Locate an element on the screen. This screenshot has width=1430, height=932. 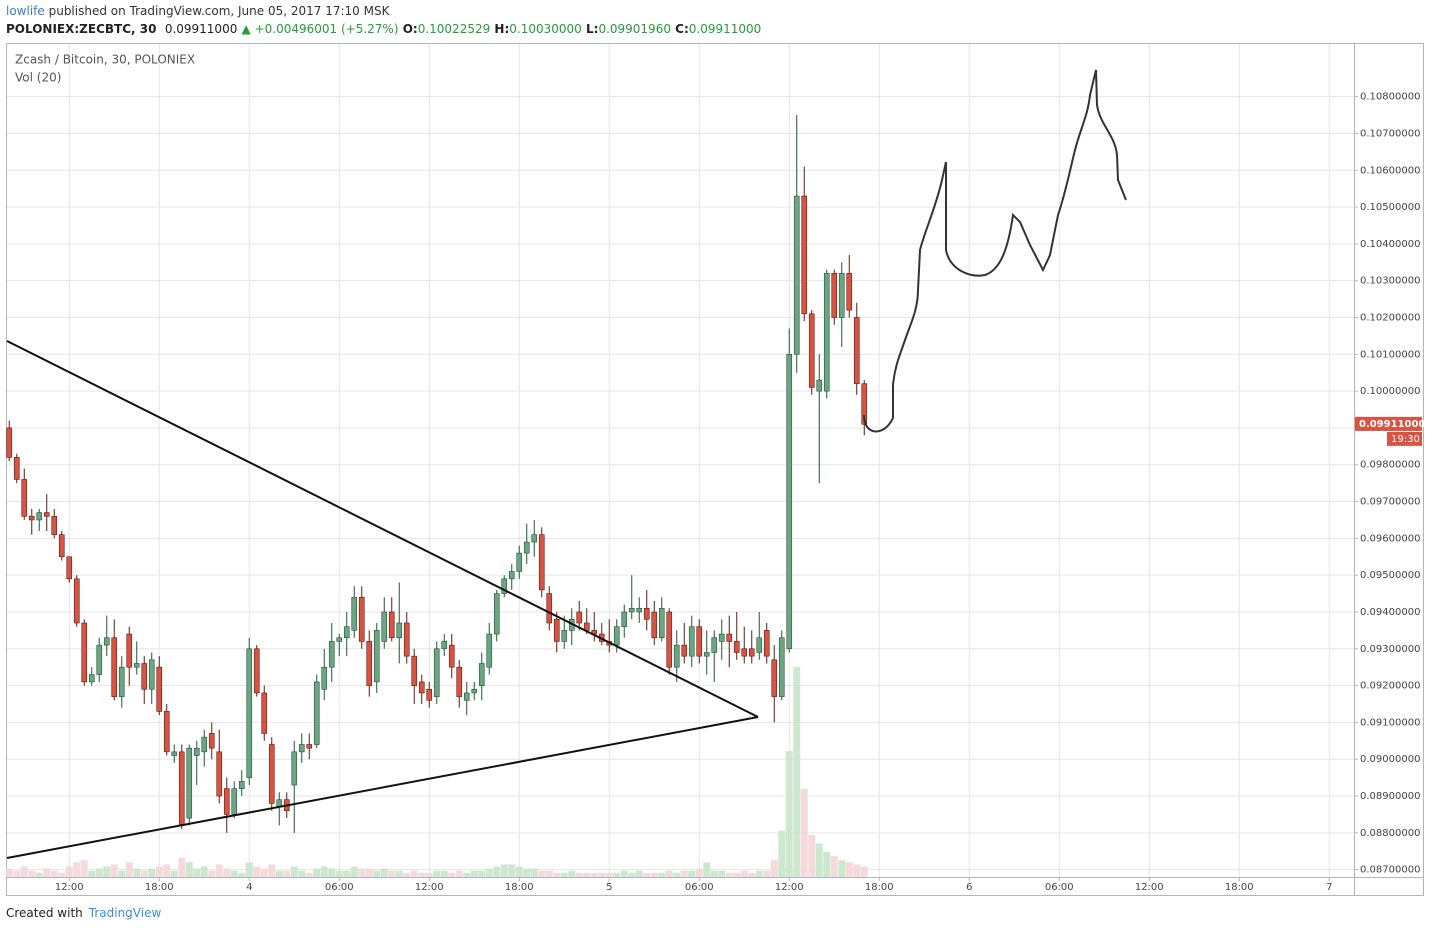
username: lowlife is located at coordinates (25, 11).